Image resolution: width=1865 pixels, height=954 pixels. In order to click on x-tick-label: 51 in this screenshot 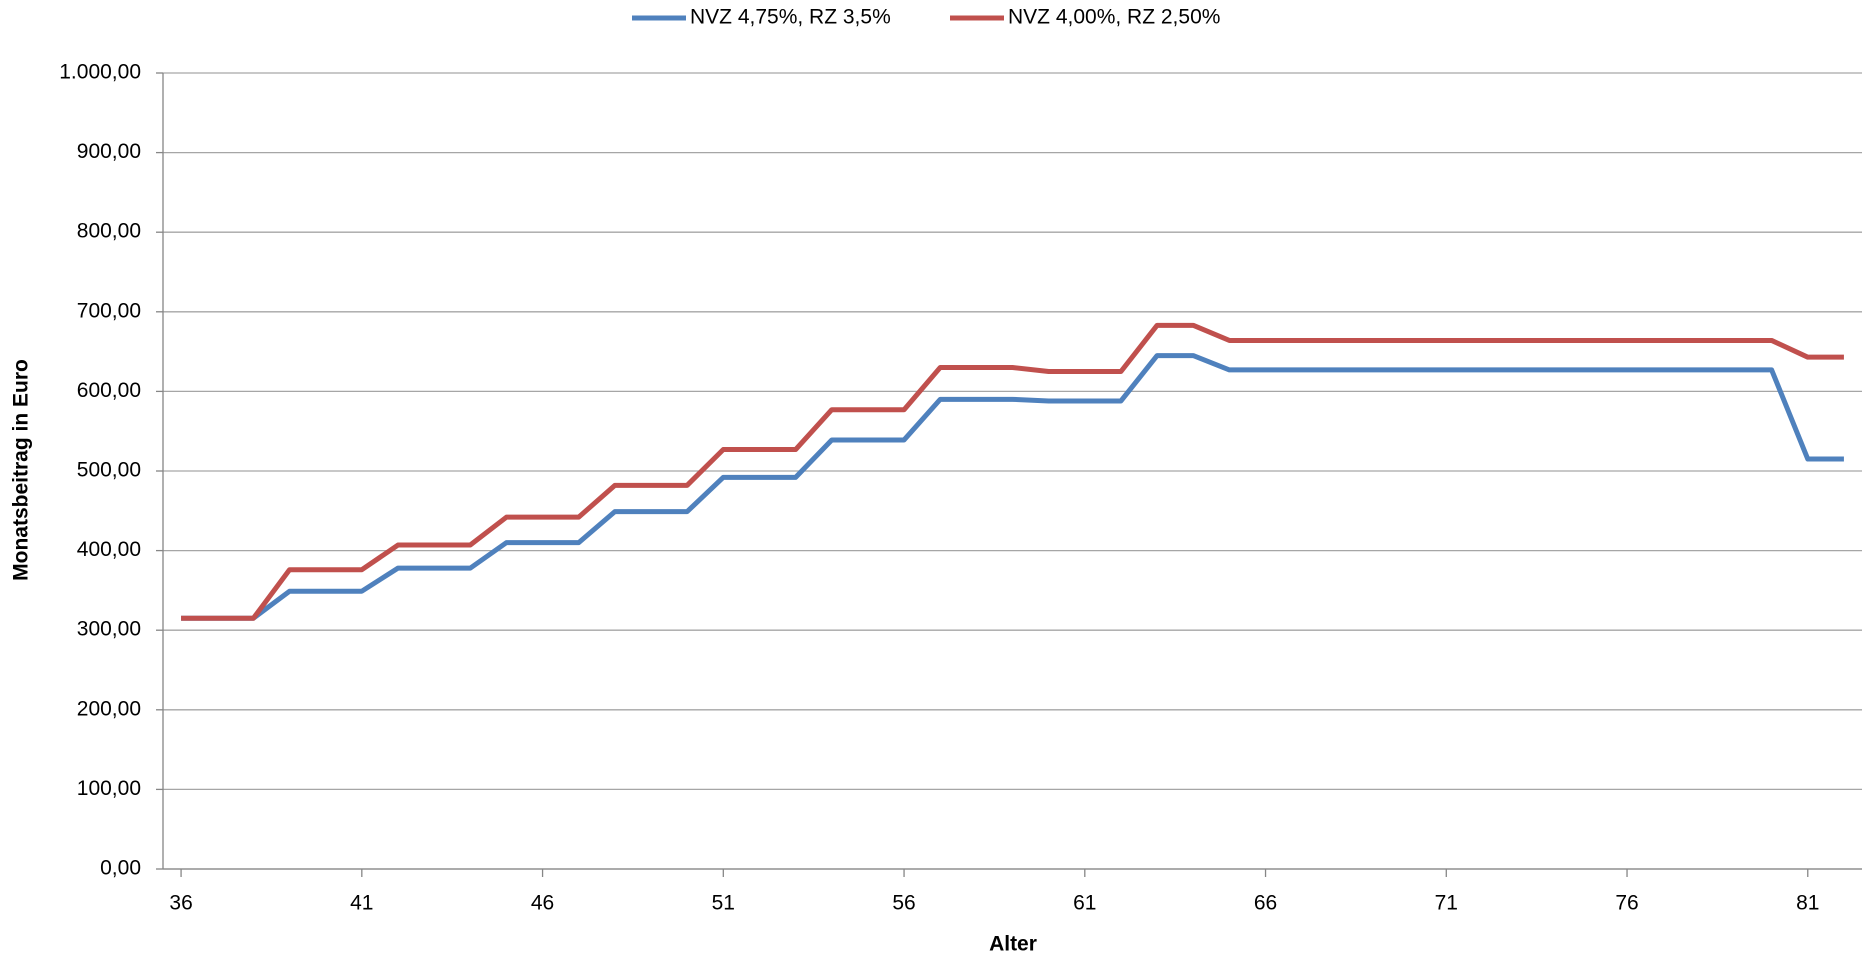, I will do `click(723, 903)`.